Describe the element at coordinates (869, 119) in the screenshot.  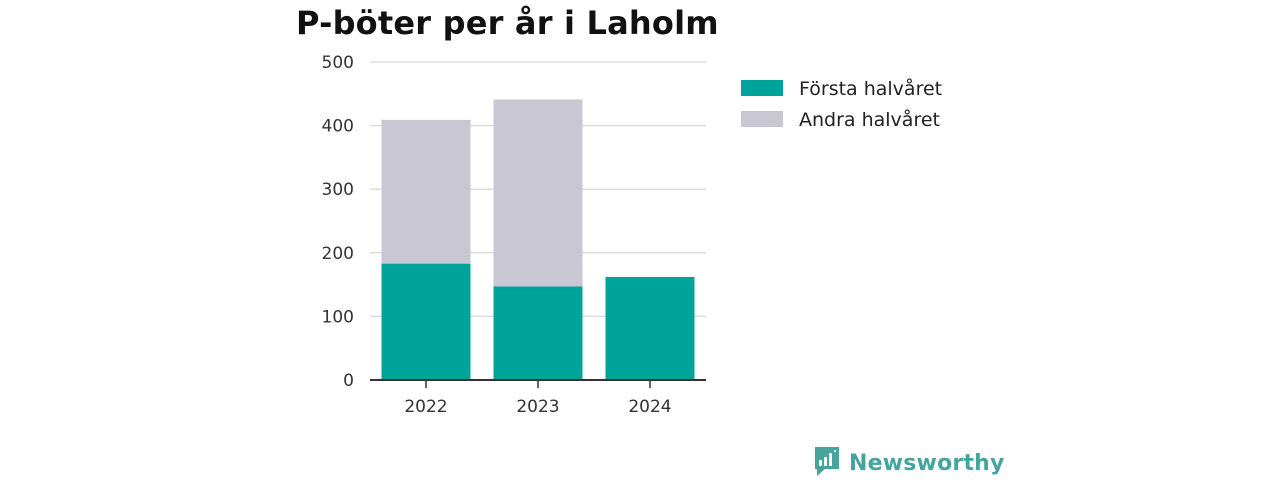
I see `legend-label: Andra halvåret` at that location.